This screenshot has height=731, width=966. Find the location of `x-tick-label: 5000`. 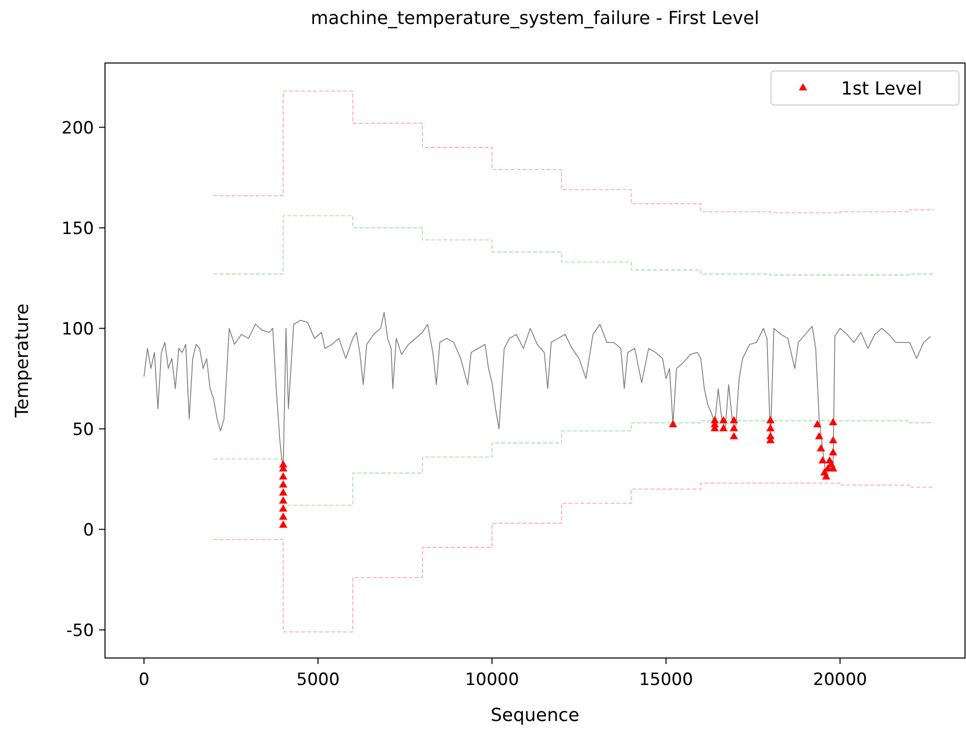

x-tick-label: 5000 is located at coordinates (318, 680).